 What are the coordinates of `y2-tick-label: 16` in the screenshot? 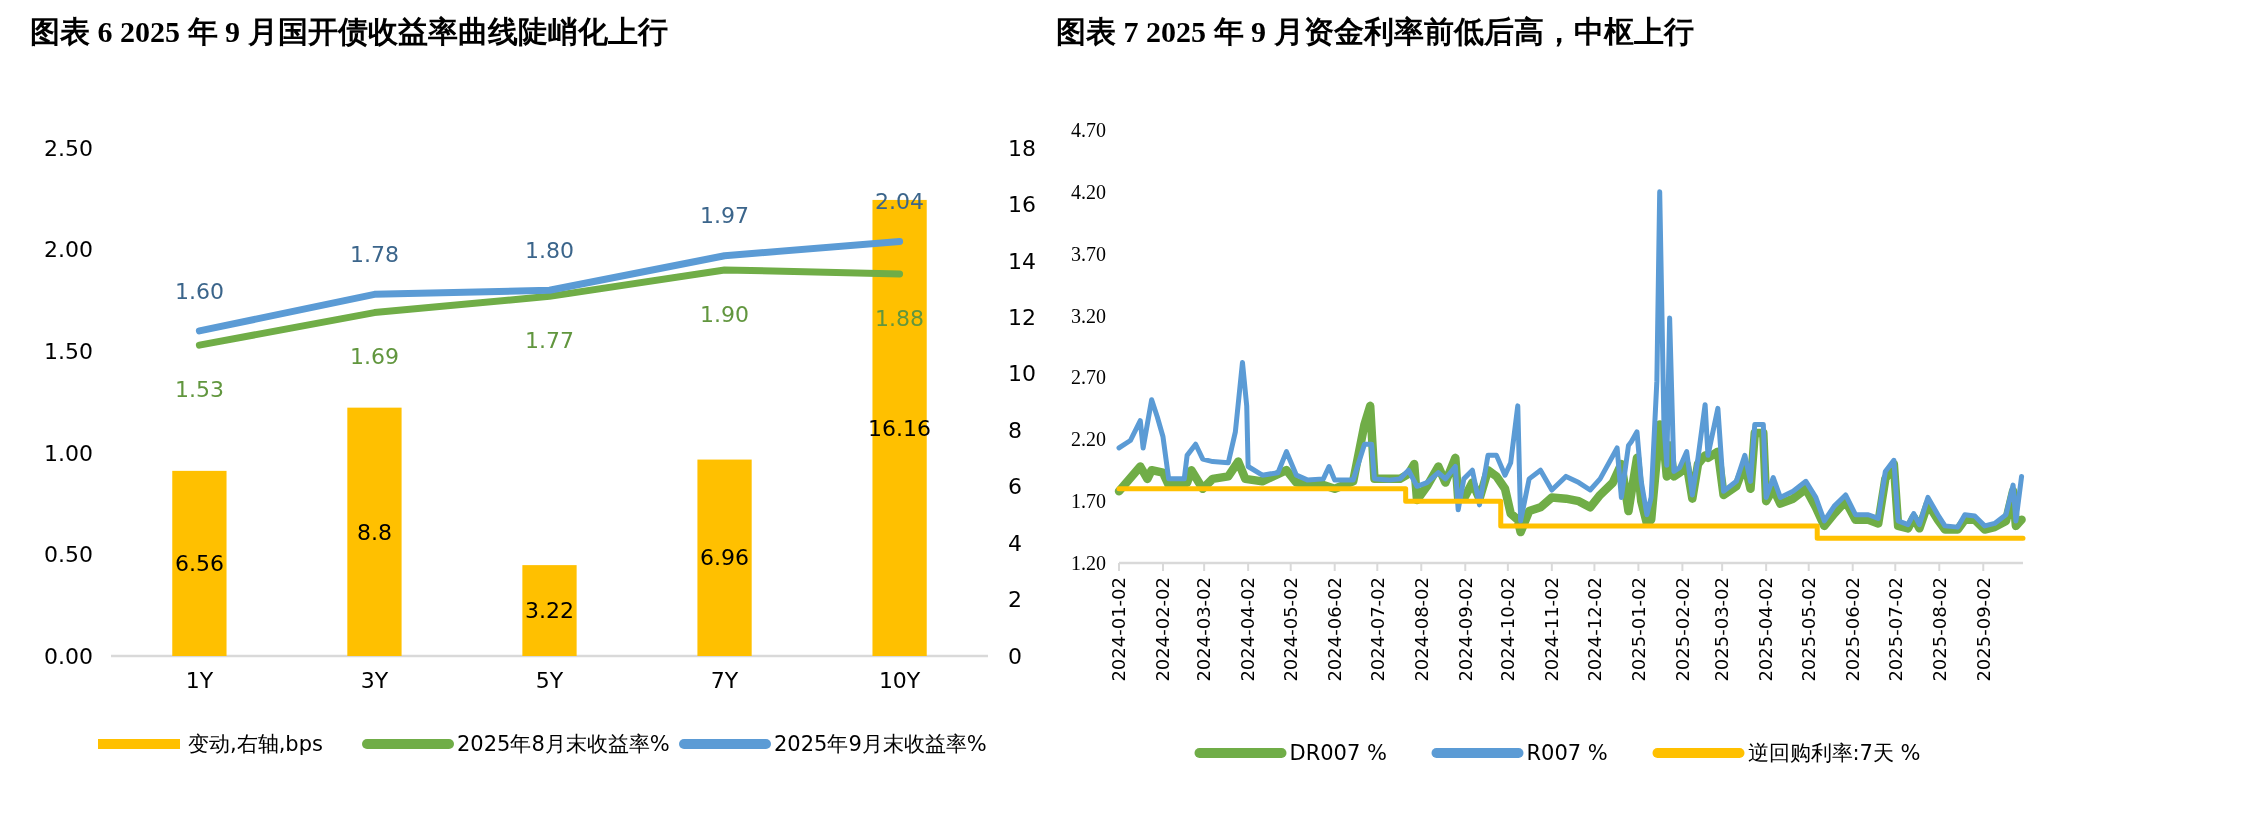 It's located at (1022, 205).